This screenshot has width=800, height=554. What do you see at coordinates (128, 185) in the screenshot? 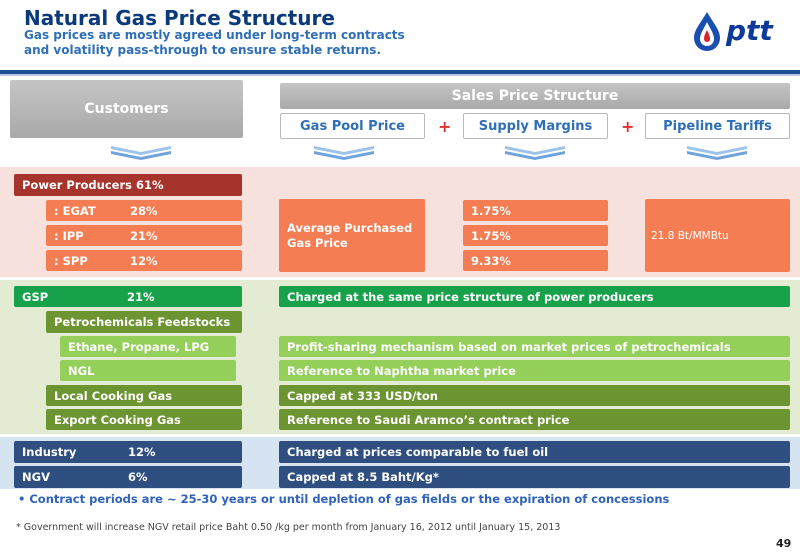
I see `power-producers-label: Power Producers 61%` at bounding box center [128, 185].